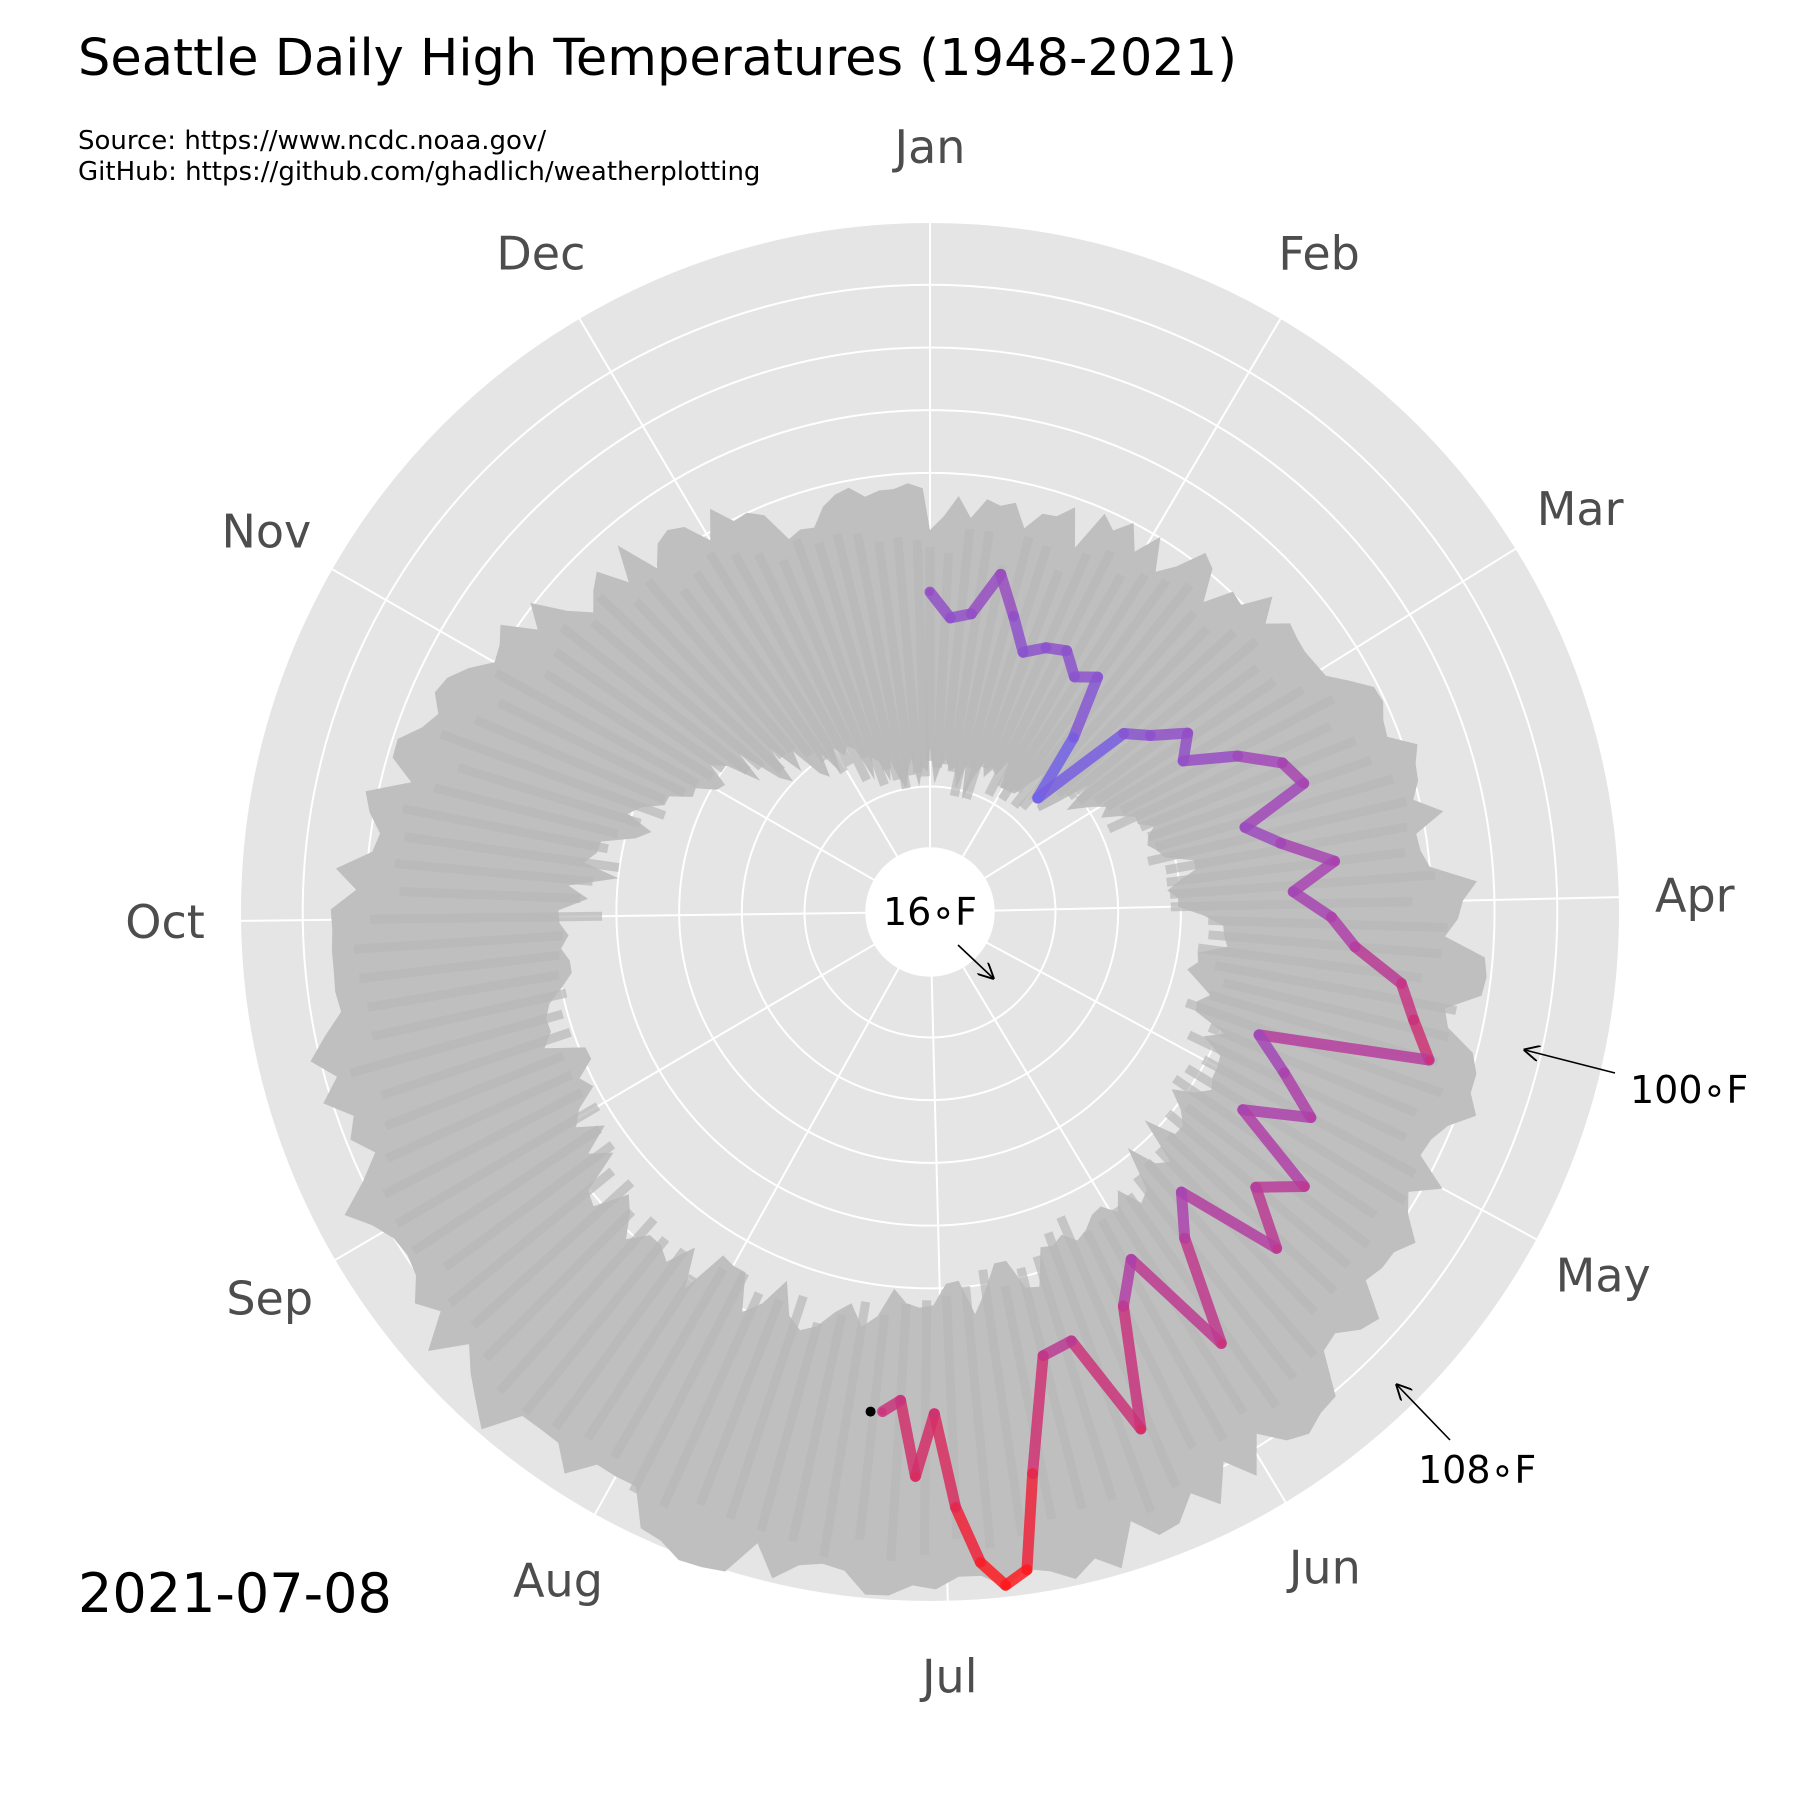  I want to click on month-label-feb: Feb, so click(1318, 253).